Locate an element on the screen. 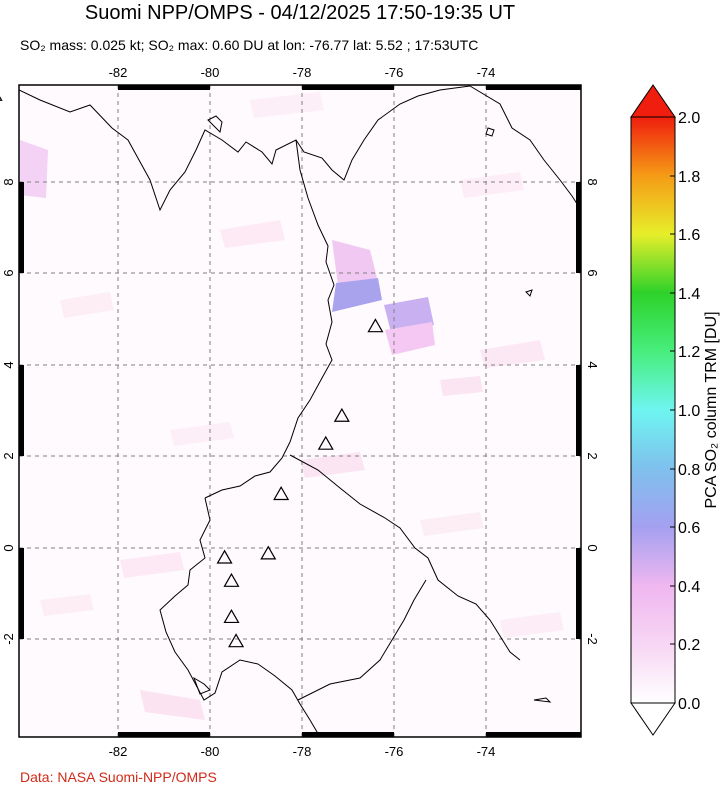  lon-tick-bottom: -80 is located at coordinates (210, 751).